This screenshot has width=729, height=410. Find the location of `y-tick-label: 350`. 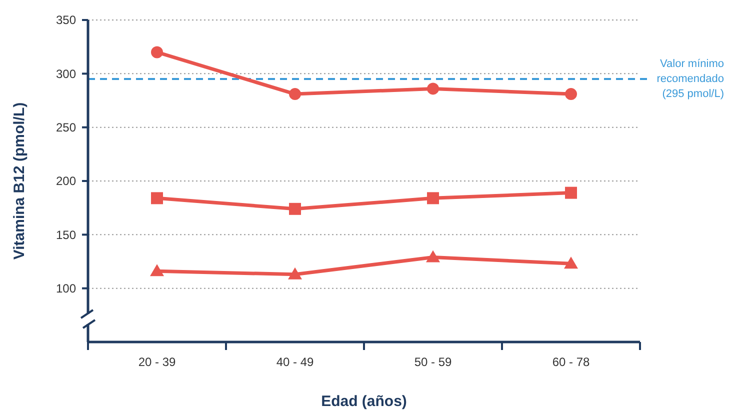

y-tick-label: 350 is located at coordinates (66, 20).